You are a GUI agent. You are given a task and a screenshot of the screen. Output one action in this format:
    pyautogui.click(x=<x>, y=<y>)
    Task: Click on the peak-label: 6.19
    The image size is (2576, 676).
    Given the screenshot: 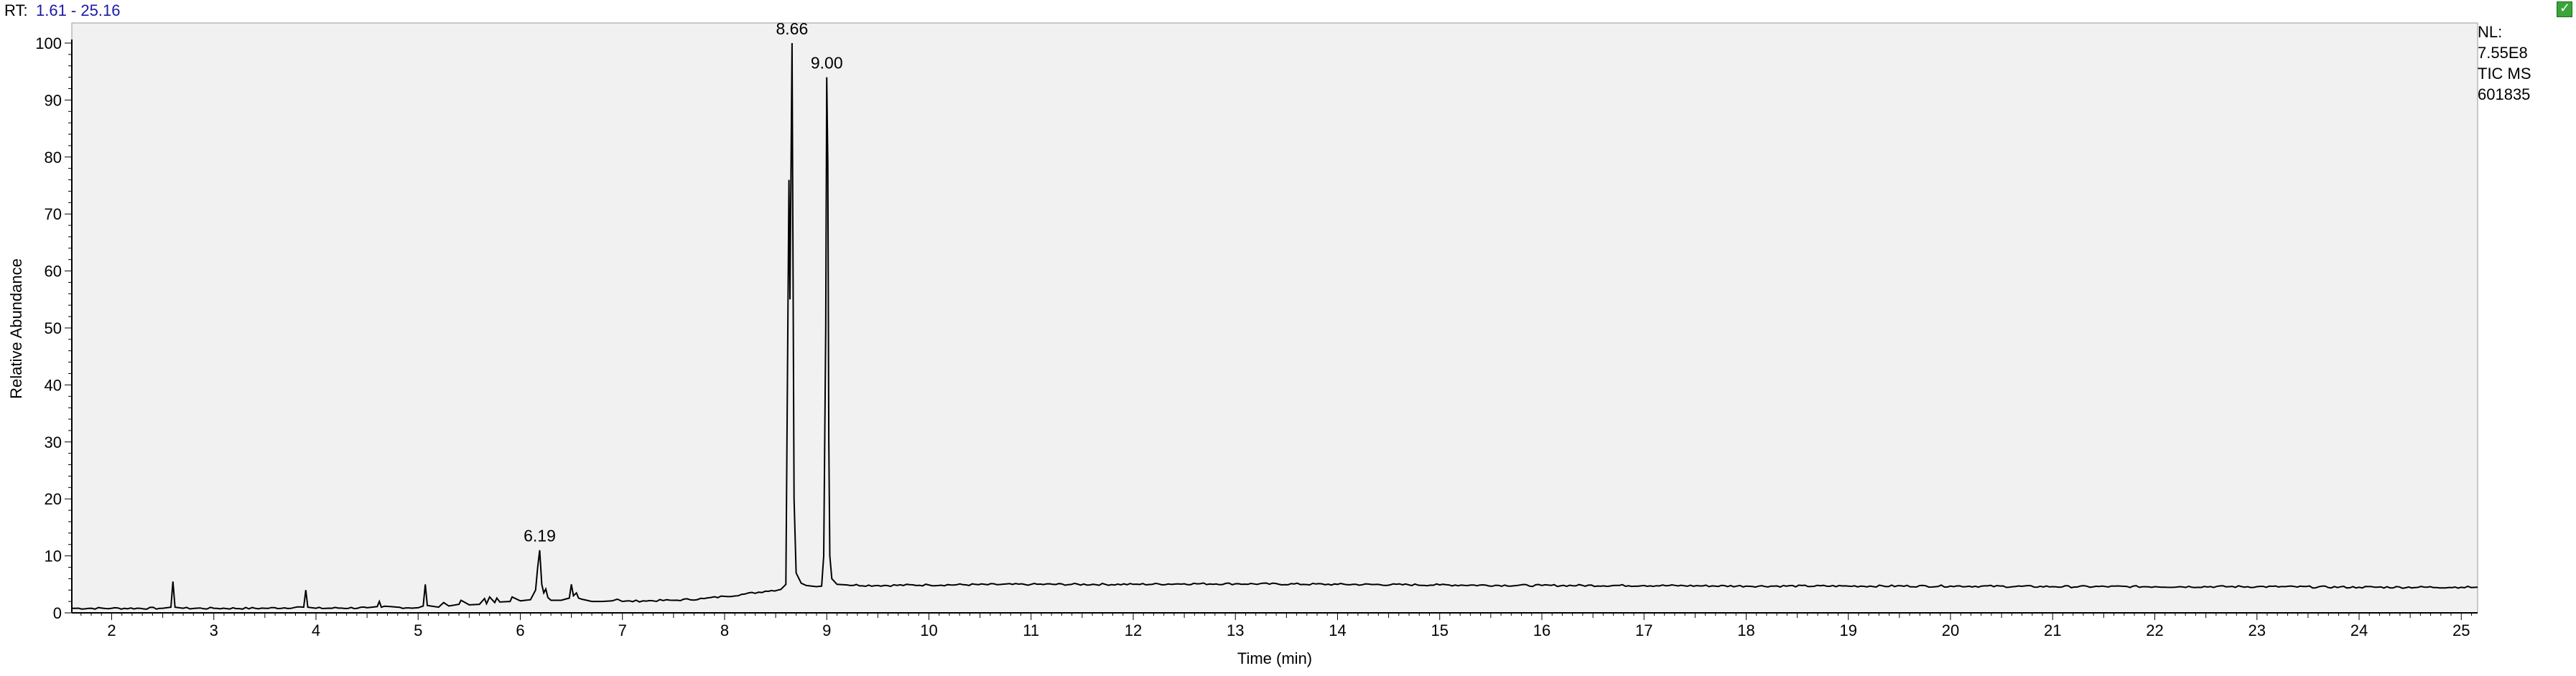 What is the action you would take?
    pyautogui.click(x=540, y=536)
    